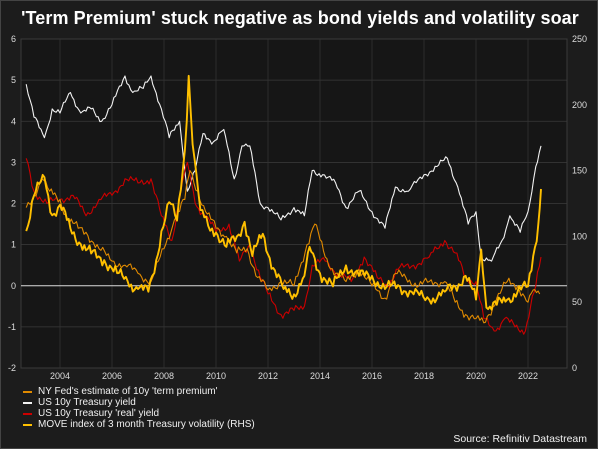  What do you see at coordinates (268, 376) in the screenshot?
I see `x-tick-label: 2012` at bounding box center [268, 376].